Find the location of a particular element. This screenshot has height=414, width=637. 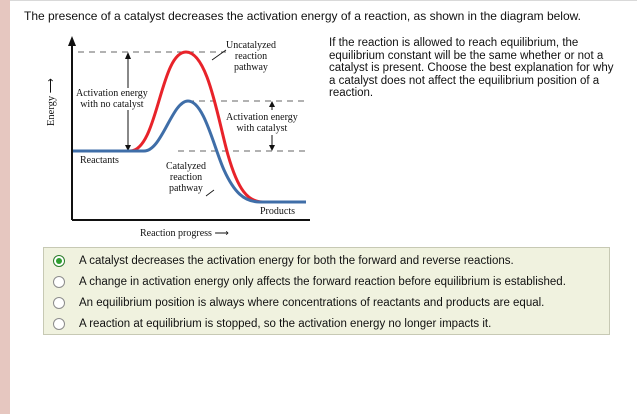

uncatalyzed-label-line2: reaction is located at coordinates (251, 56).